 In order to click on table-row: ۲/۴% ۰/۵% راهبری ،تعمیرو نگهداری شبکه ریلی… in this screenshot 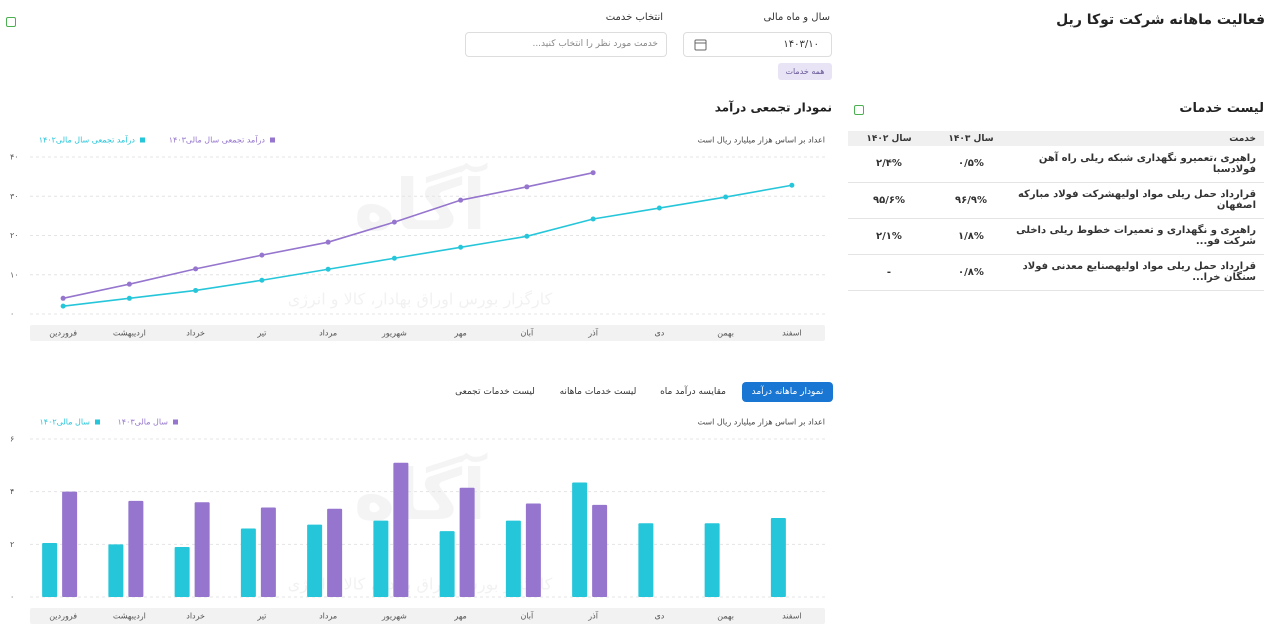, I will do `click(1056, 164)`.